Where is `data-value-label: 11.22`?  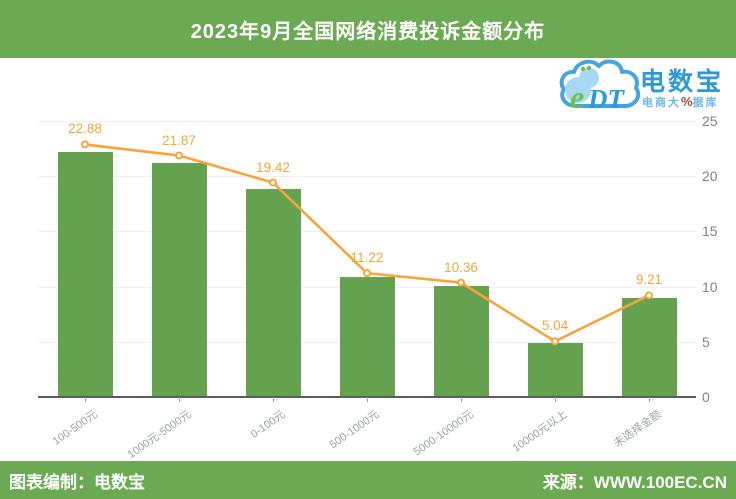 data-value-label: 11.22 is located at coordinates (367, 258).